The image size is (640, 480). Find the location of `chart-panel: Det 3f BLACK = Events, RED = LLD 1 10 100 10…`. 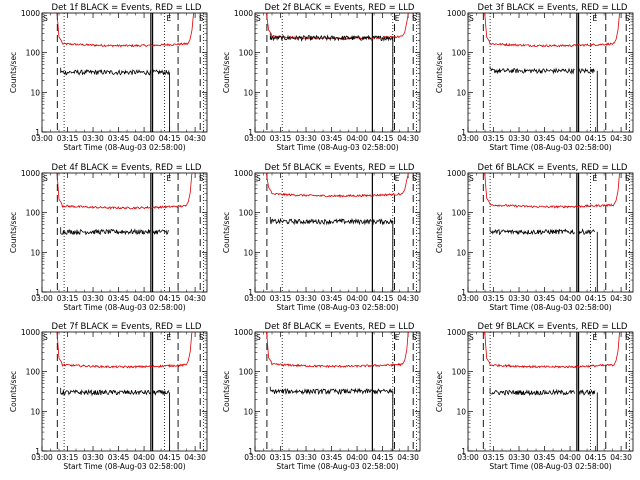

chart-panel: Det 3f BLACK = Events, RED = LLD 1 10 100 10… is located at coordinates (534, 77).